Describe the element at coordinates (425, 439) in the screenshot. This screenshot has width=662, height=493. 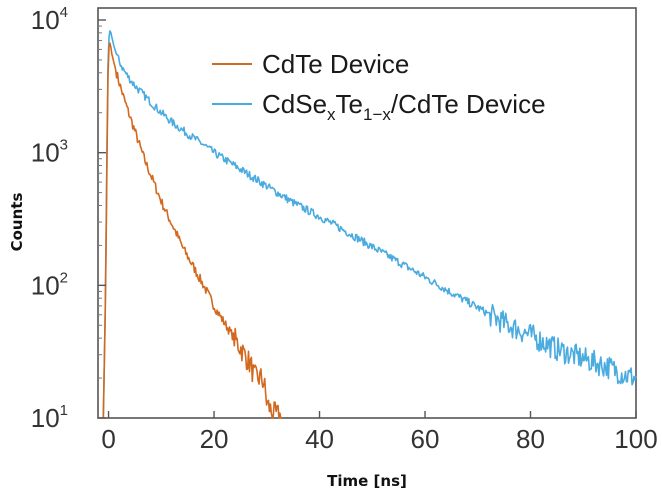
I see `x-tick-label: 60` at that location.